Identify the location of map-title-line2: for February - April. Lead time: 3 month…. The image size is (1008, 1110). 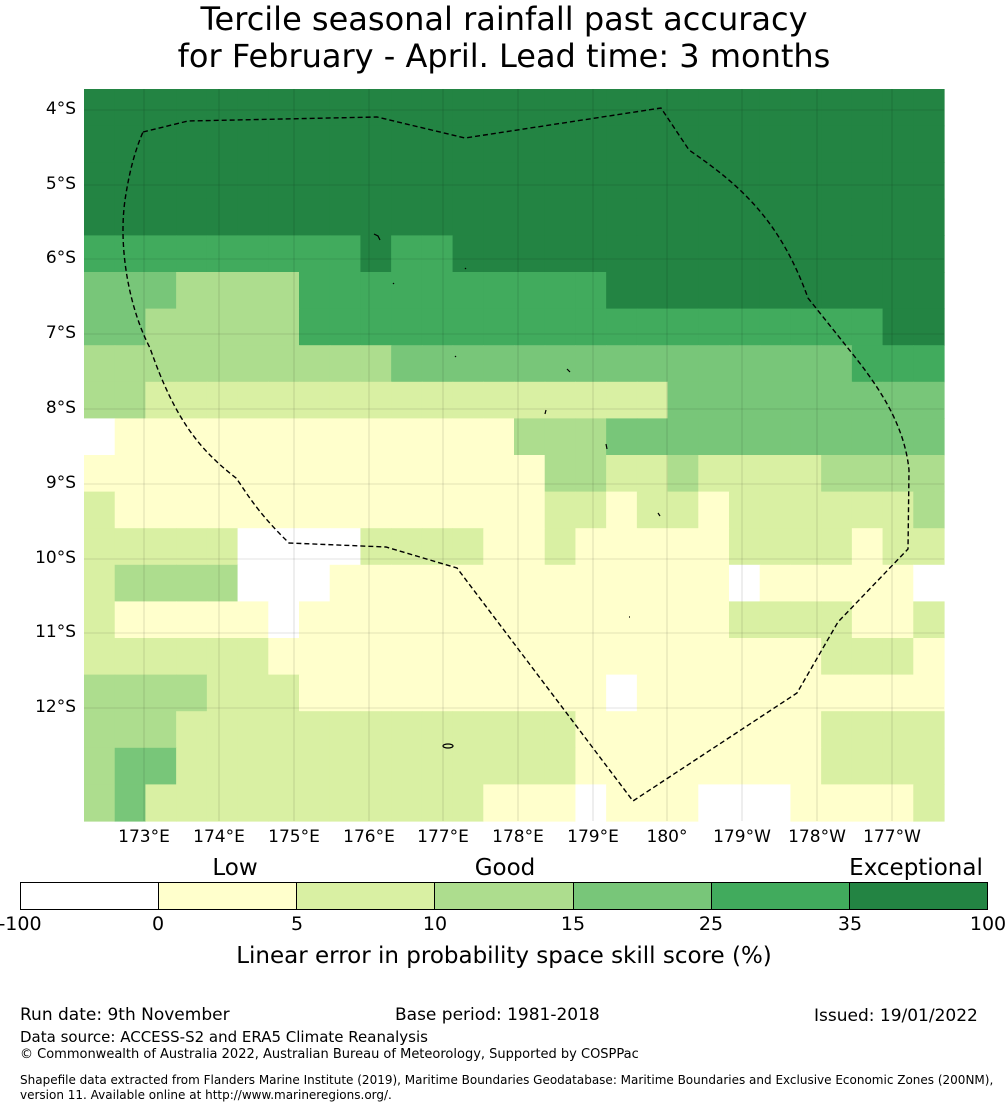
(504, 56).